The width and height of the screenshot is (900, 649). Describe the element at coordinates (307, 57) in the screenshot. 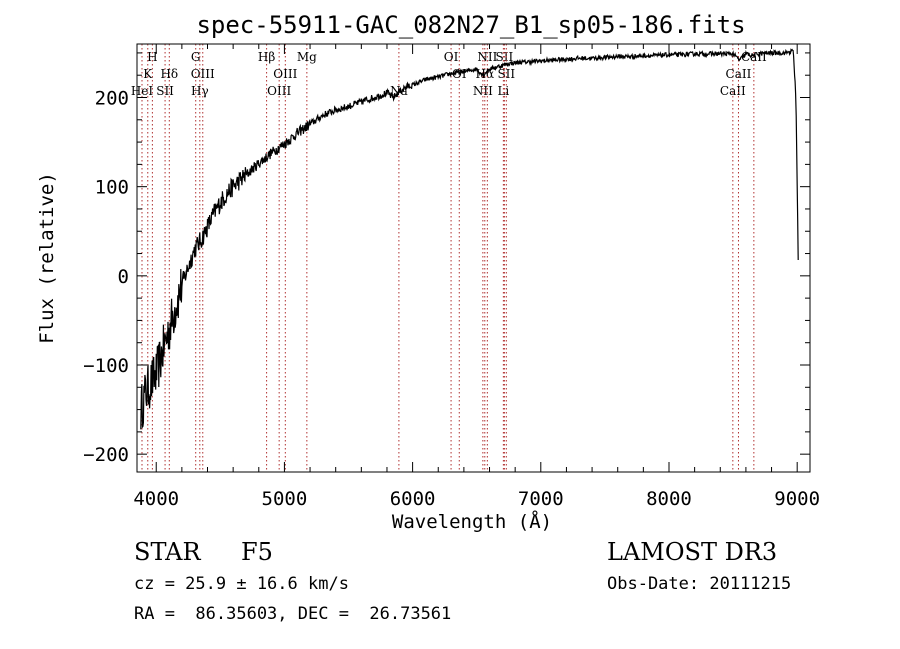

I see `spectral-line-label: Mg` at that location.